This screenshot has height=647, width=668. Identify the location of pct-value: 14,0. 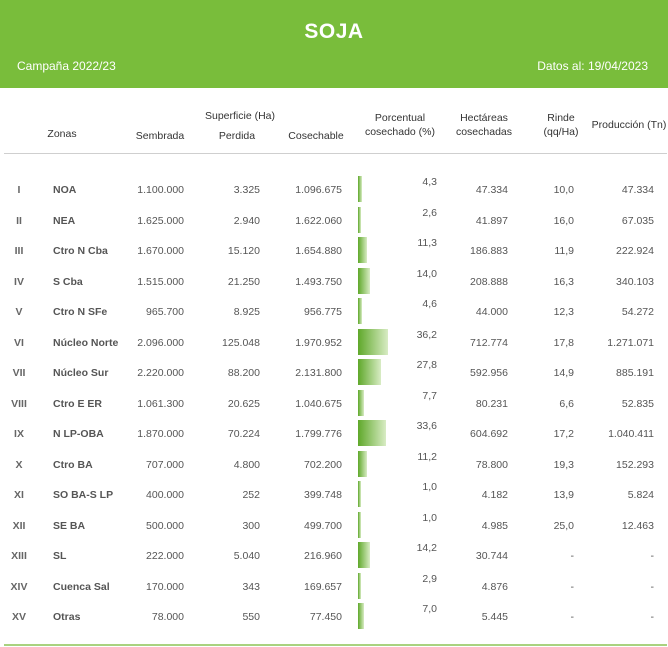
(426, 273).